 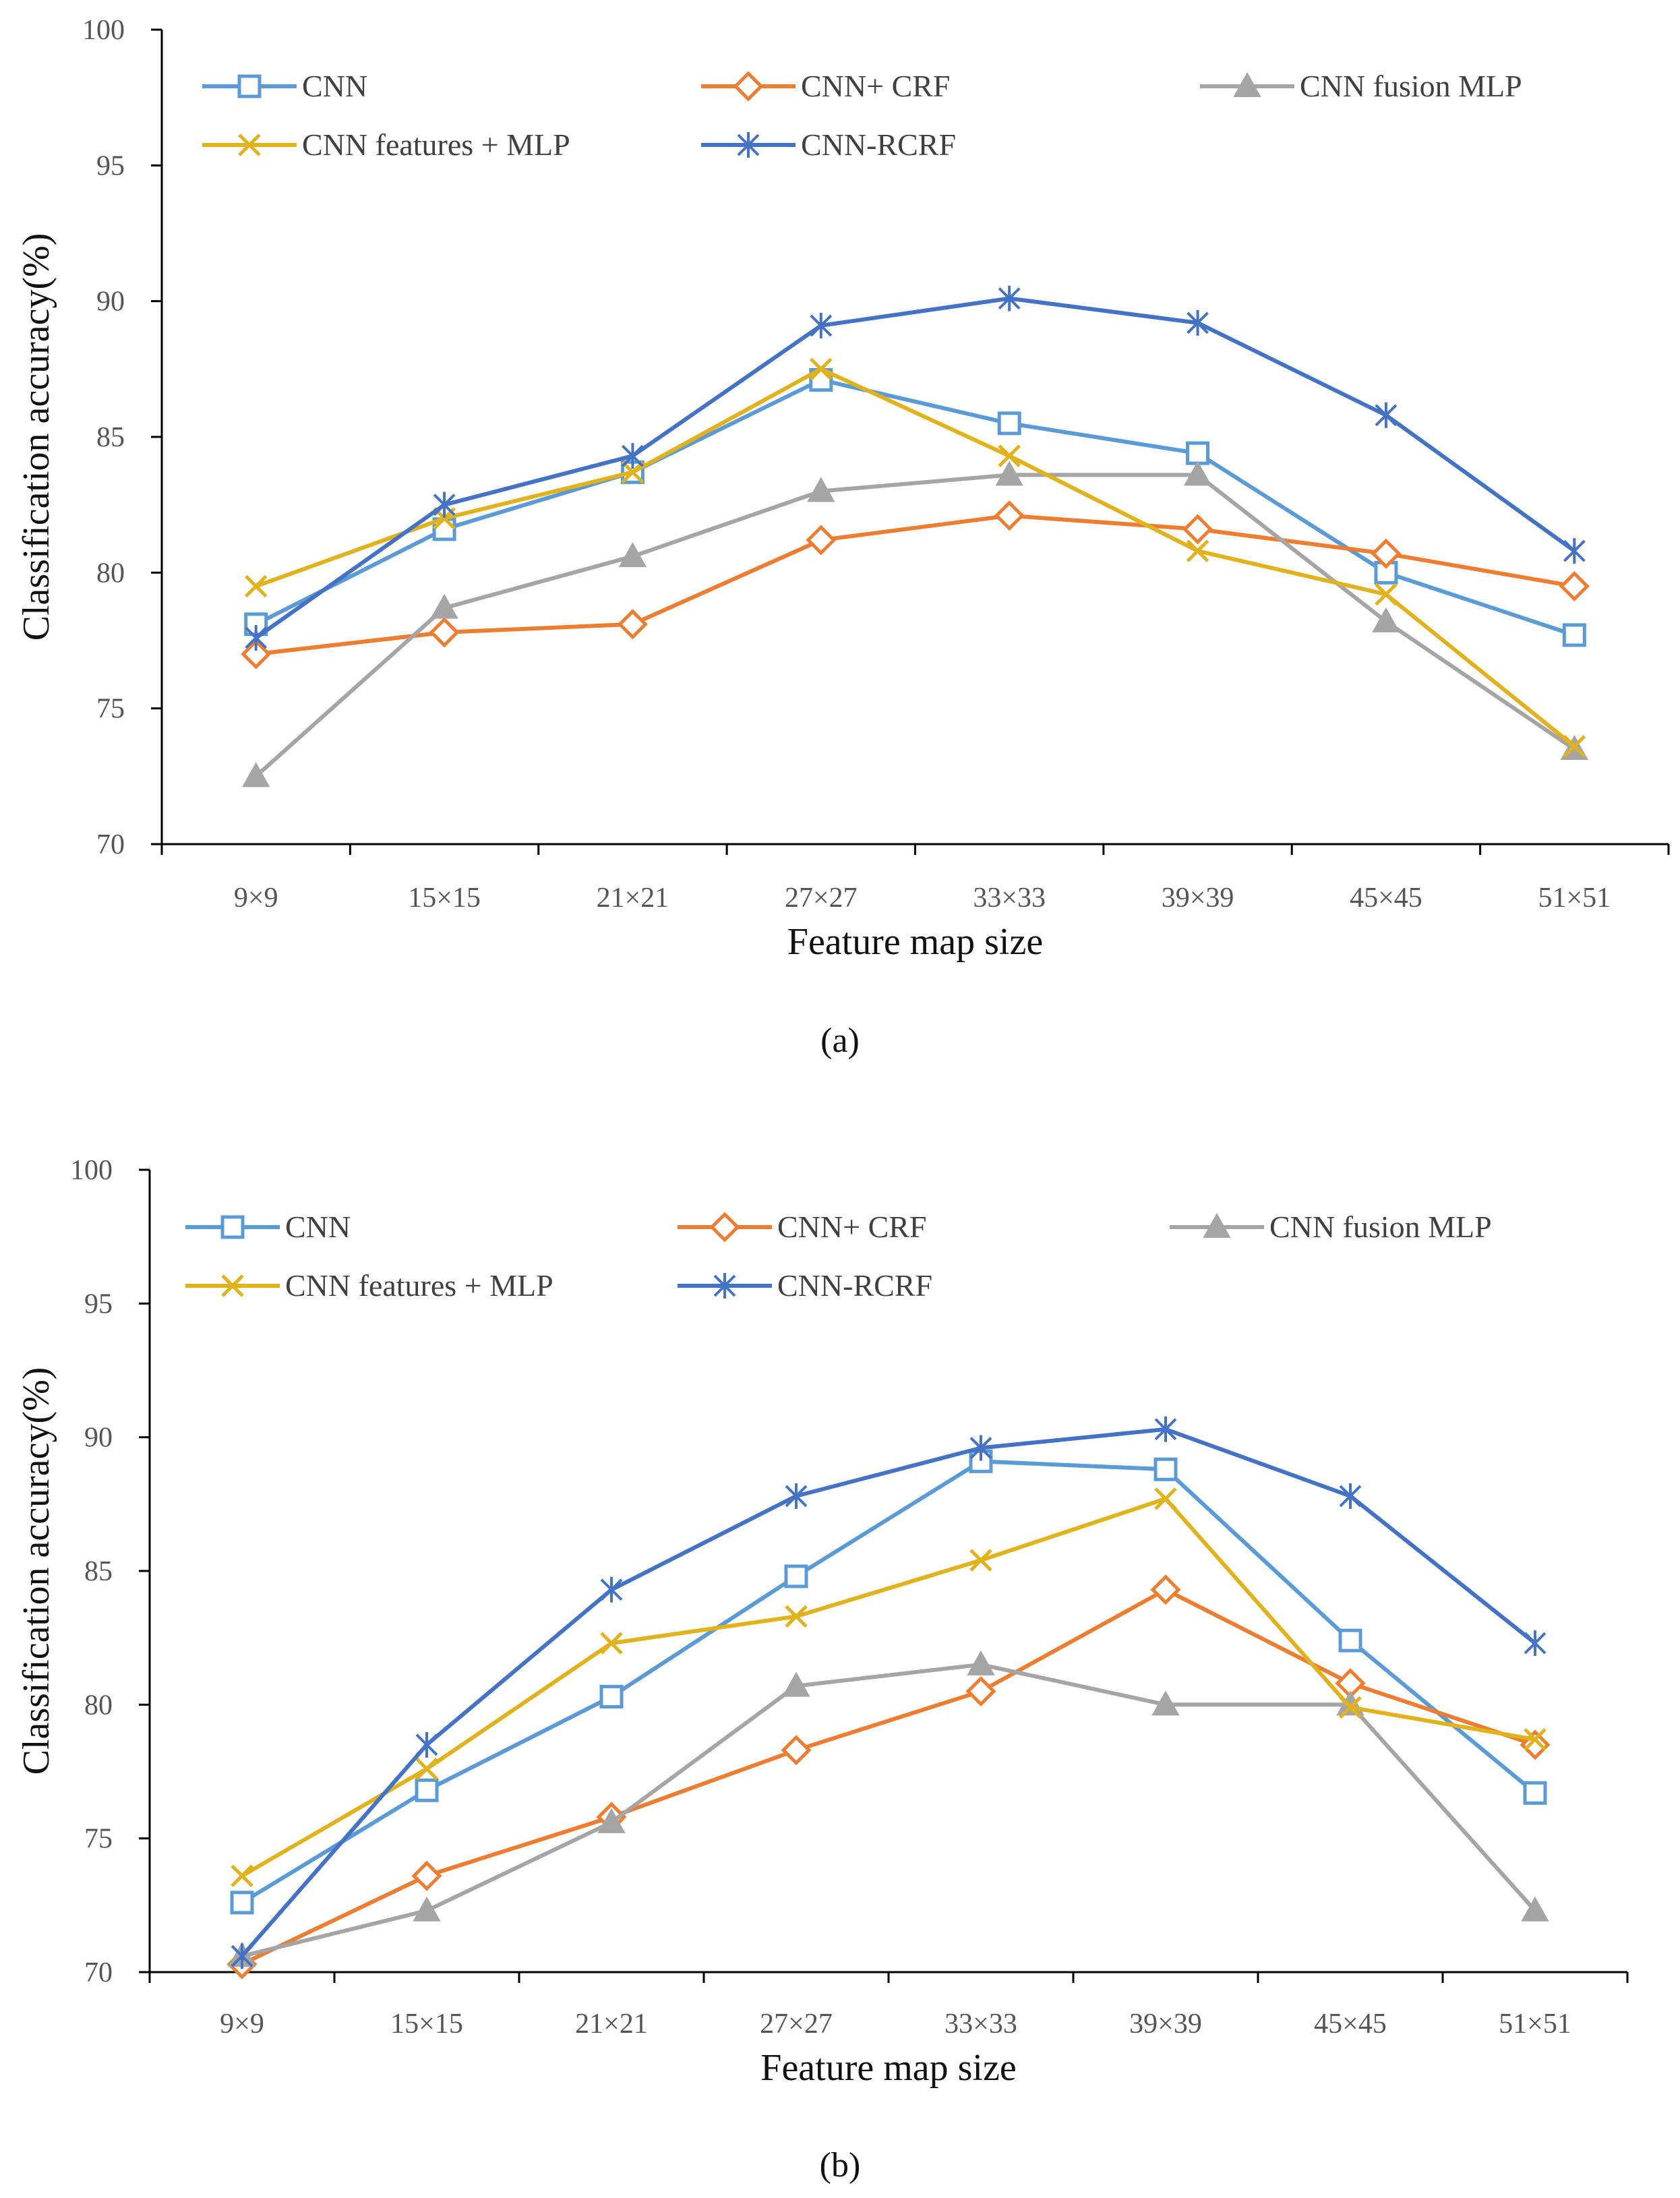 What do you see at coordinates (748, 86) in the screenshot?
I see `chart-a-legend-marker-cnn-crf` at bounding box center [748, 86].